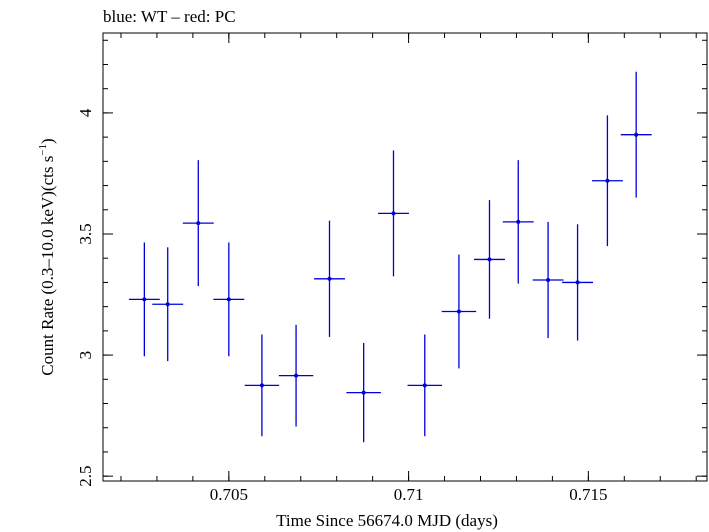 The width and height of the screenshot is (709, 532). What do you see at coordinates (85, 476) in the screenshot?
I see `y-tick-label: 2.5` at bounding box center [85, 476].